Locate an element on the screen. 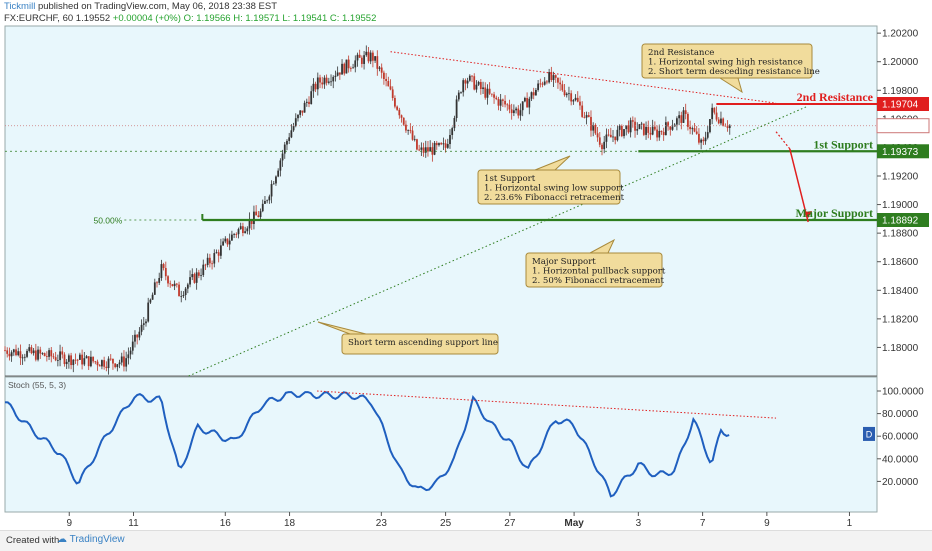 The image size is (932, 551). indicator-label: Stoch (55, 5, 3) is located at coordinates (37, 385).